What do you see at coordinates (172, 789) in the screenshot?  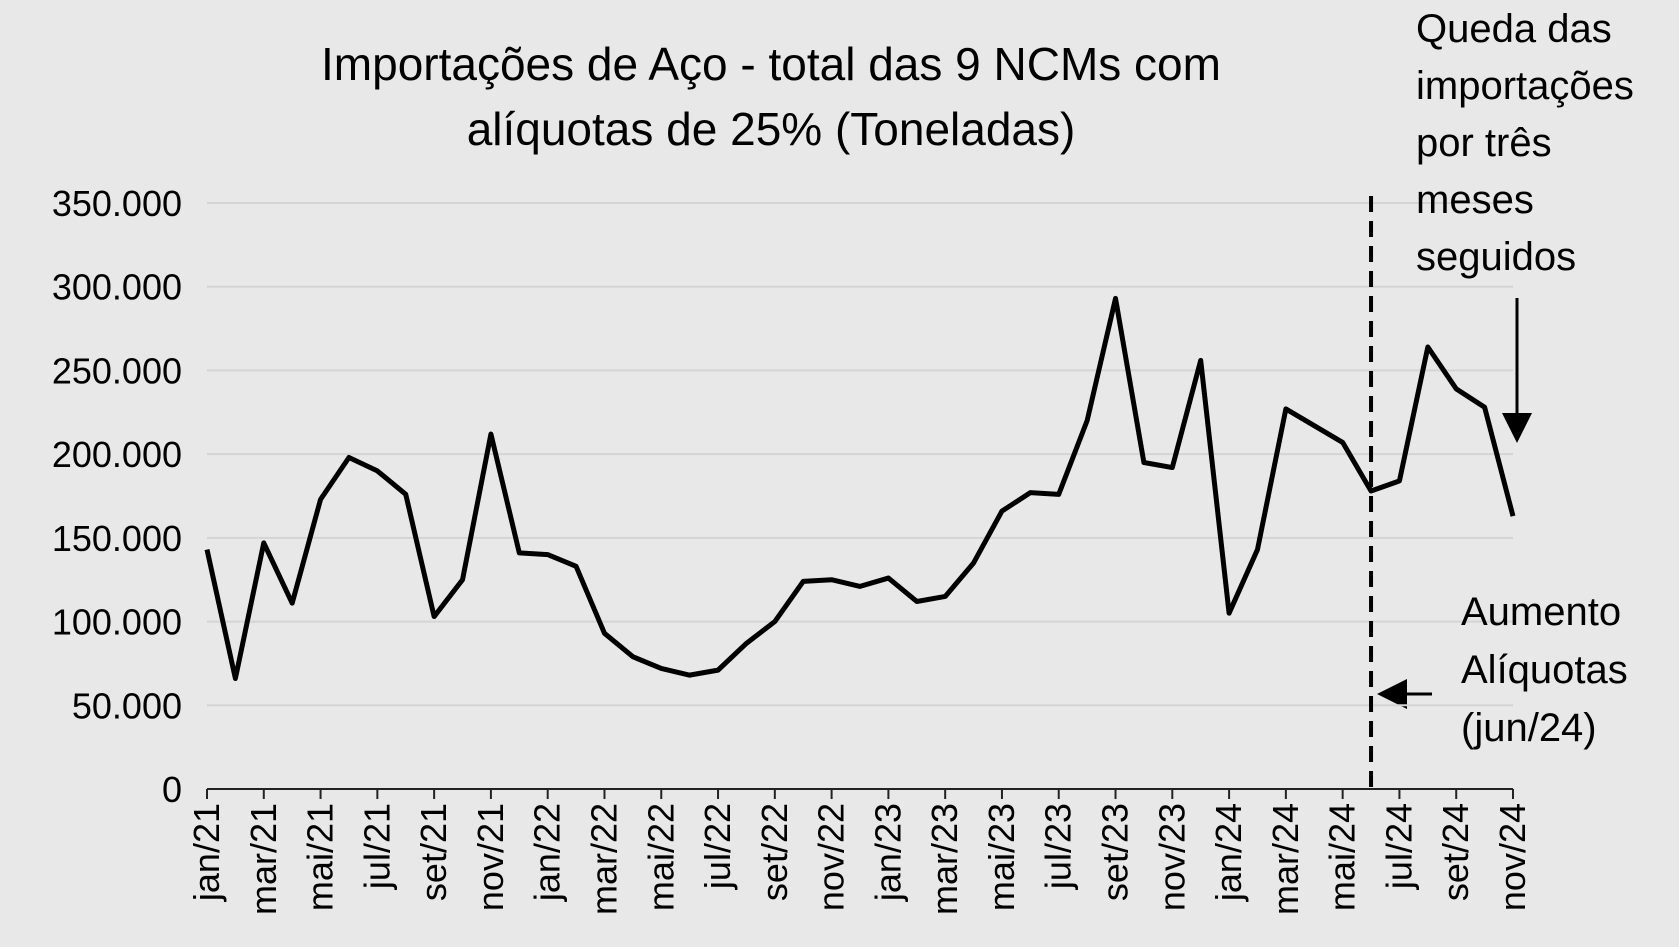 I see `y-tick-label: 0` at bounding box center [172, 789].